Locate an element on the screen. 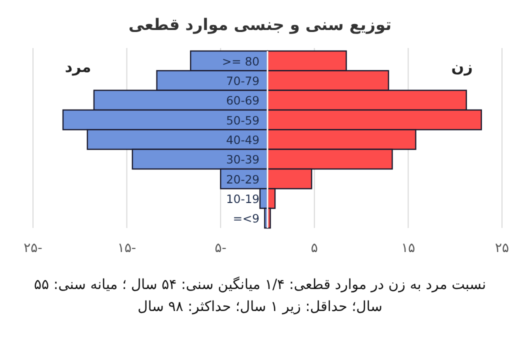 This screenshot has height=346, width=520. y-tick-label: 40-49 is located at coordinates (243, 140).